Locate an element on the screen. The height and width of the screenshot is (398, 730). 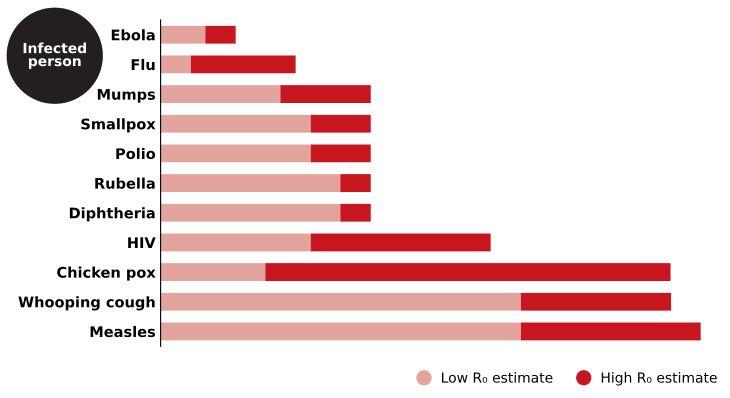
legend-label: High R₀ estimate is located at coordinates (659, 379).